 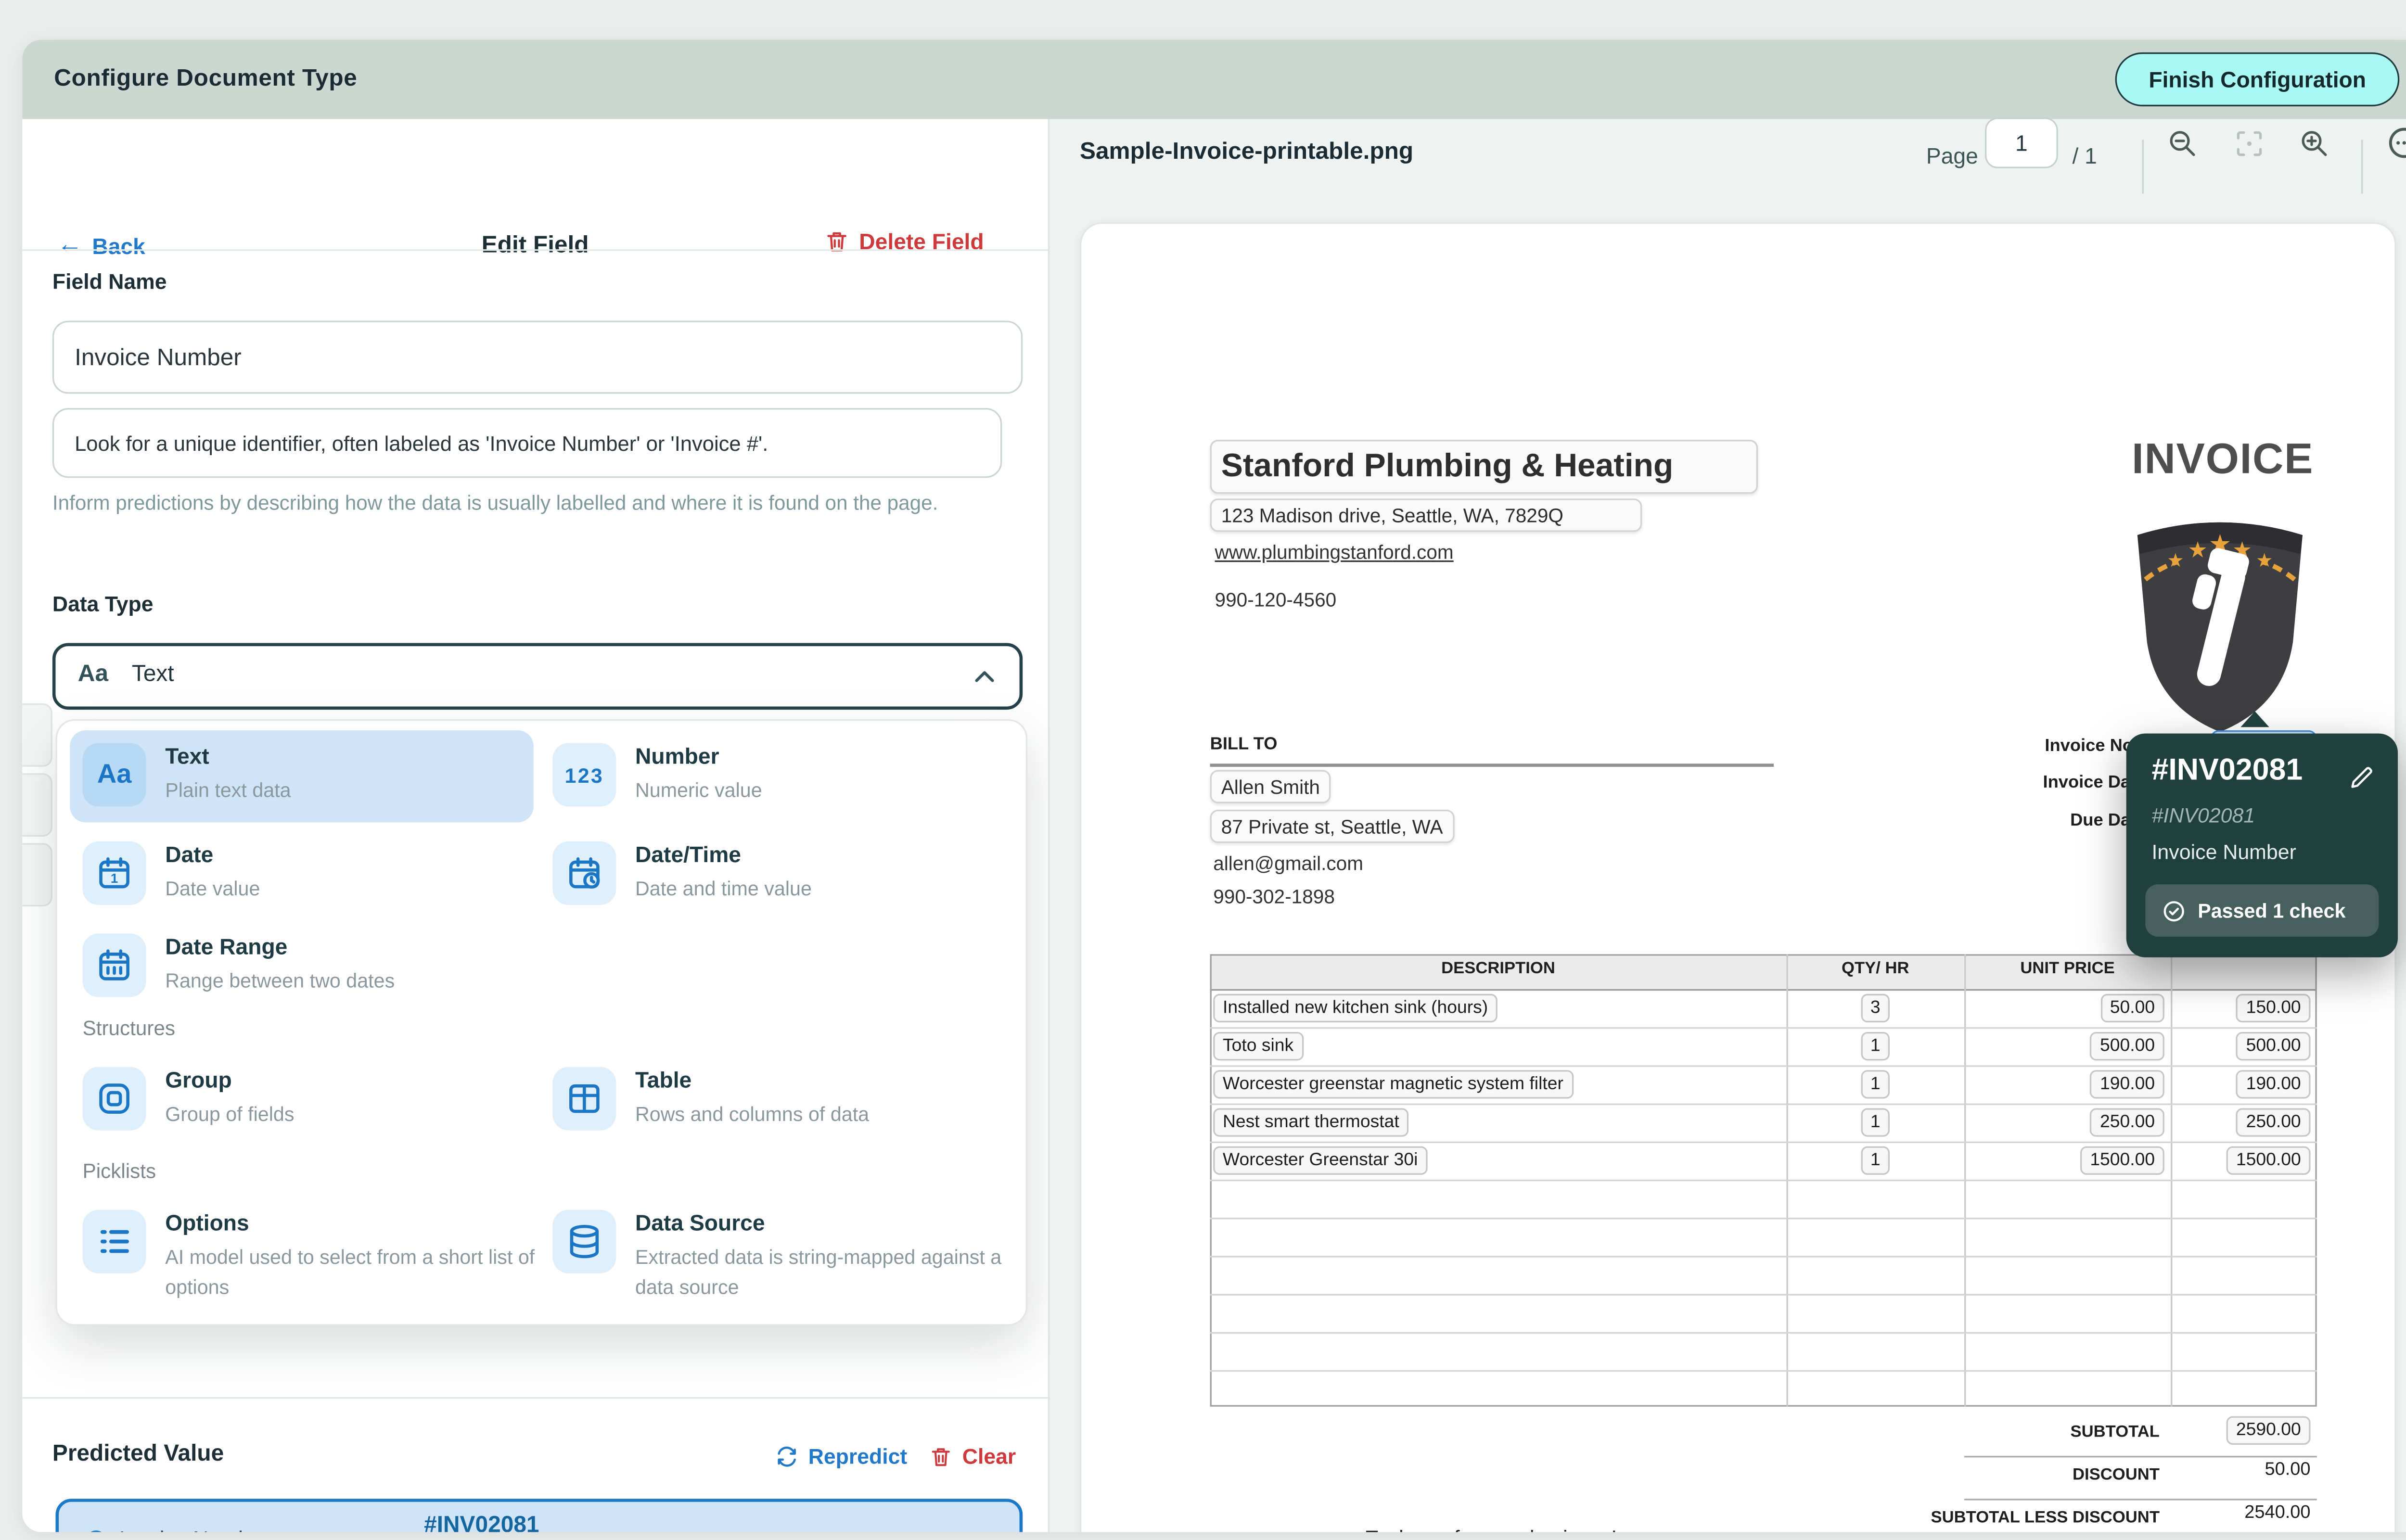 I want to click on table-cell-amount: 190.00, so click(x=2241, y=1084).